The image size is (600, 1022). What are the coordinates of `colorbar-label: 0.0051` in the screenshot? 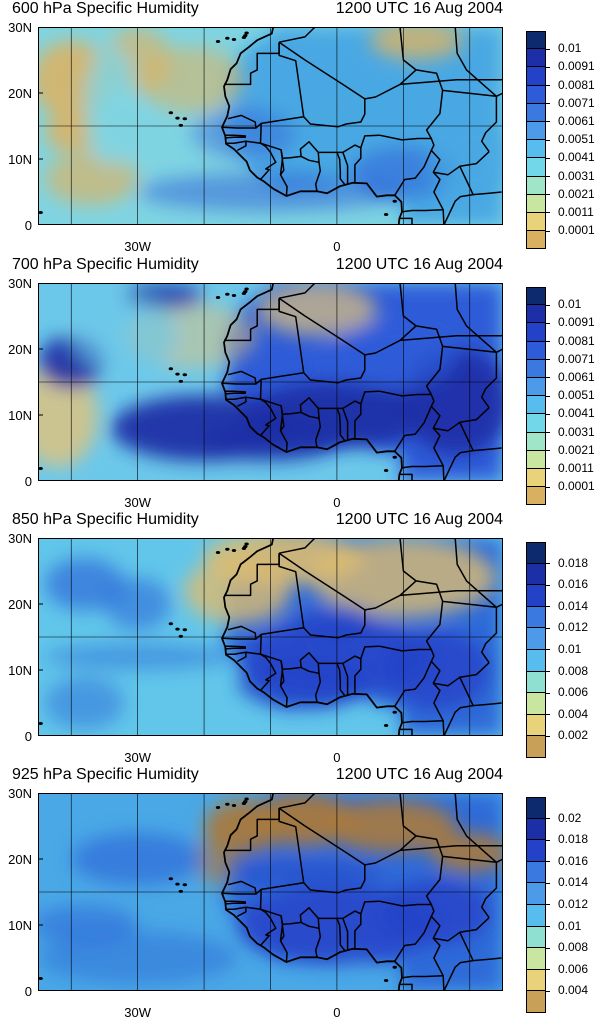 It's located at (576, 395).